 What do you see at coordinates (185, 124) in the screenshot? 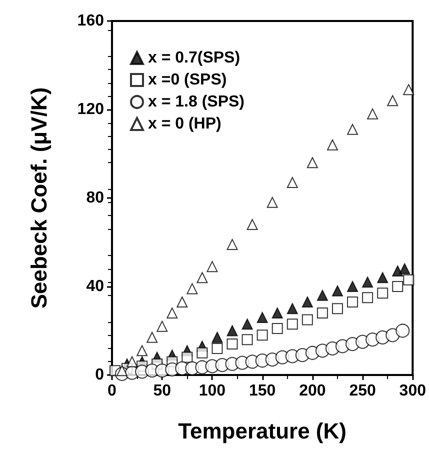
I see `legend-label: x = 0 (HP)` at bounding box center [185, 124].